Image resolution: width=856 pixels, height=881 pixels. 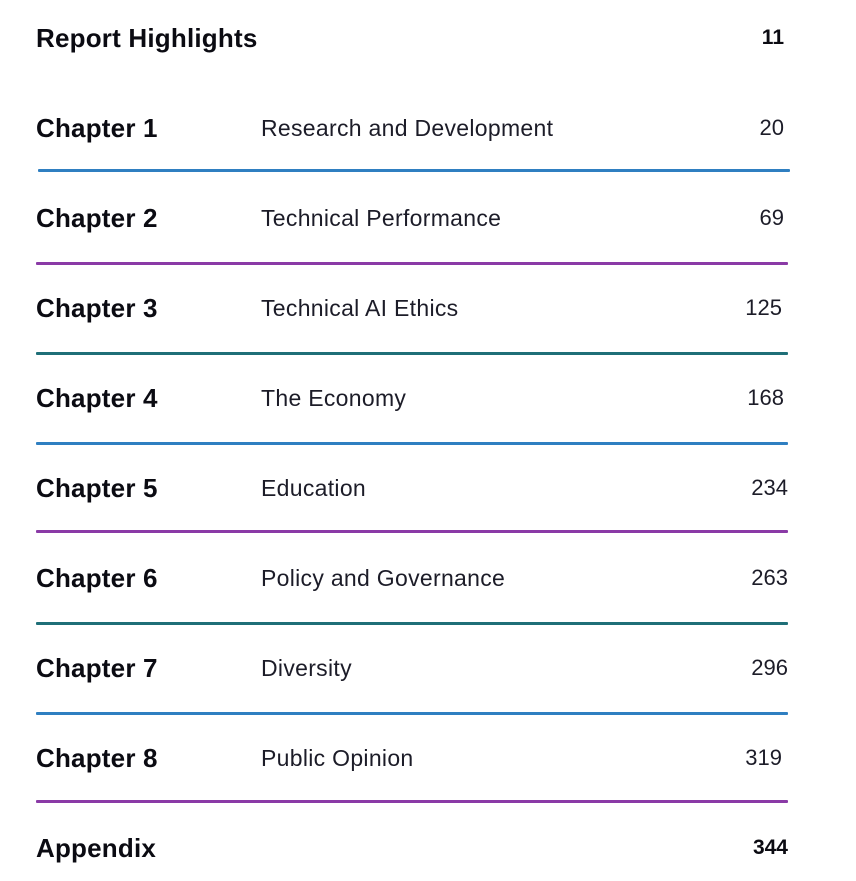 What do you see at coordinates (772, 37) in the screenshot?
I see `toc-page-report-highlights: 11` at bounding box center [772, 37].